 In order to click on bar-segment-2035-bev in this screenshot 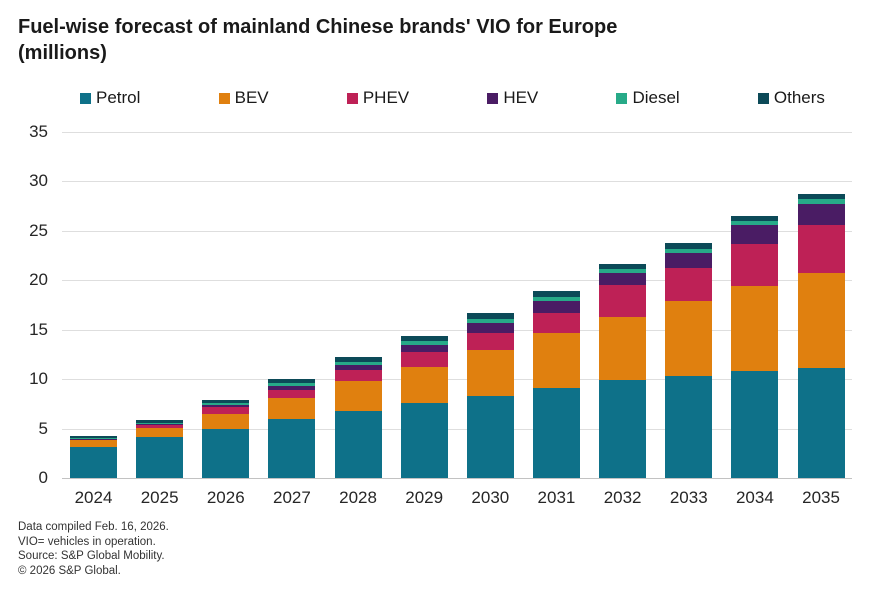, I will do `click(821, 321)`.